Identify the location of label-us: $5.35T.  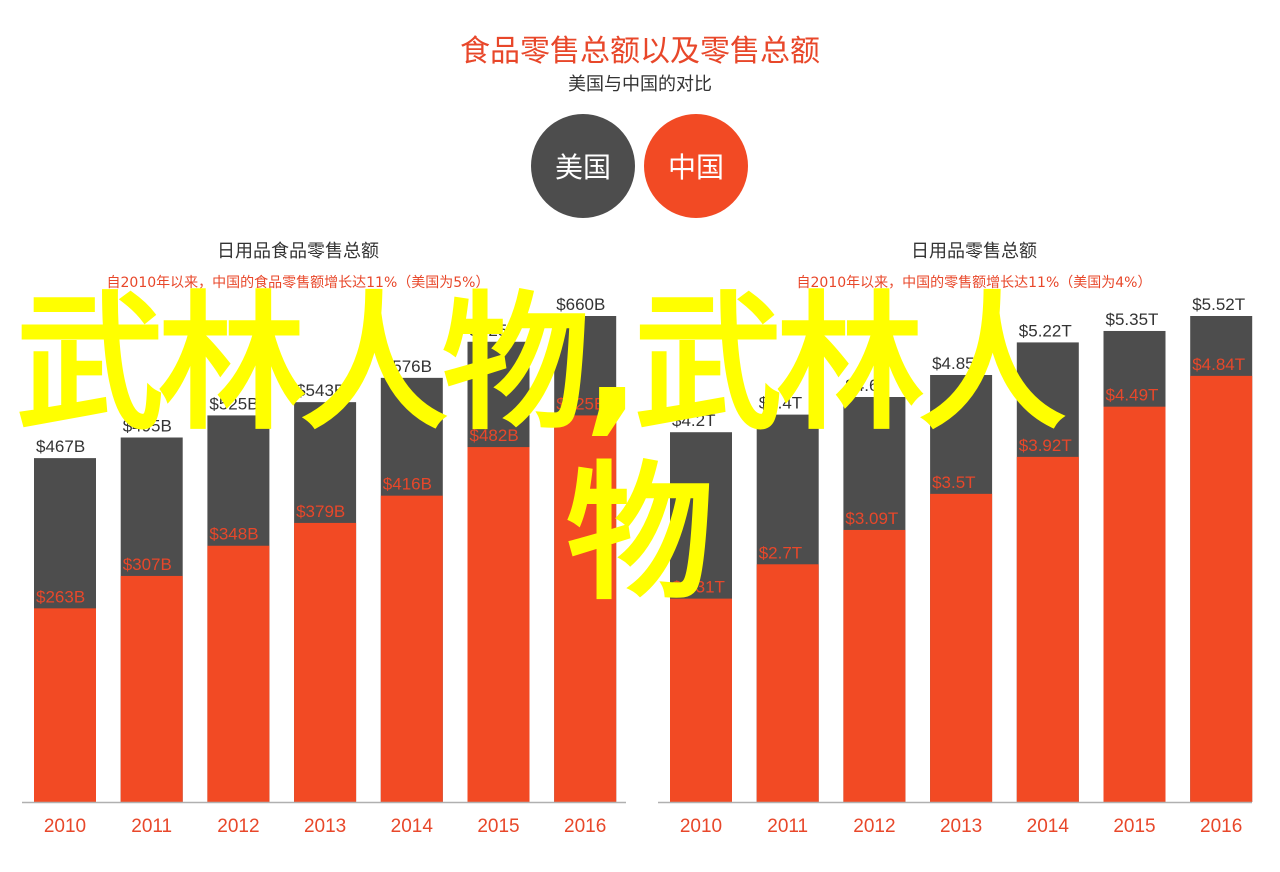
(1132, 319).